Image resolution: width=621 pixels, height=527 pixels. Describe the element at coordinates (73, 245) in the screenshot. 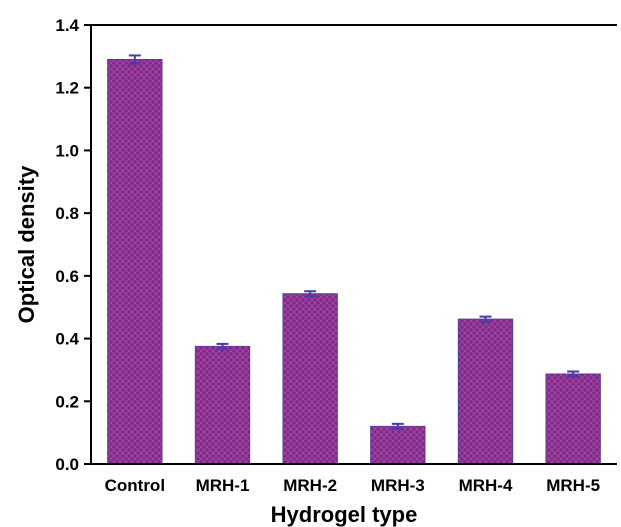

I see `y-ticks-group: 0.0 0.2 0.4 0.6 0.8 1.0 1.2 1.4` at that location.